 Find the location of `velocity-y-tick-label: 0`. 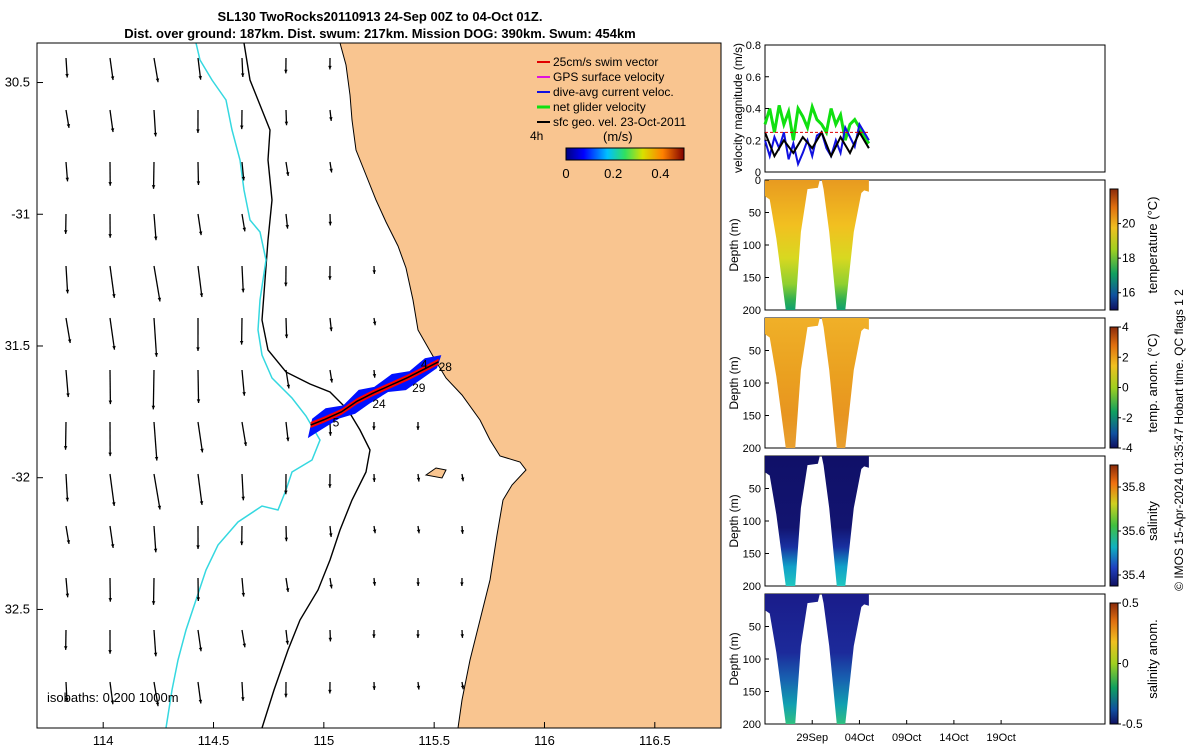

velocity-y-tick-label: 0 is located at coordinates (758, 173).